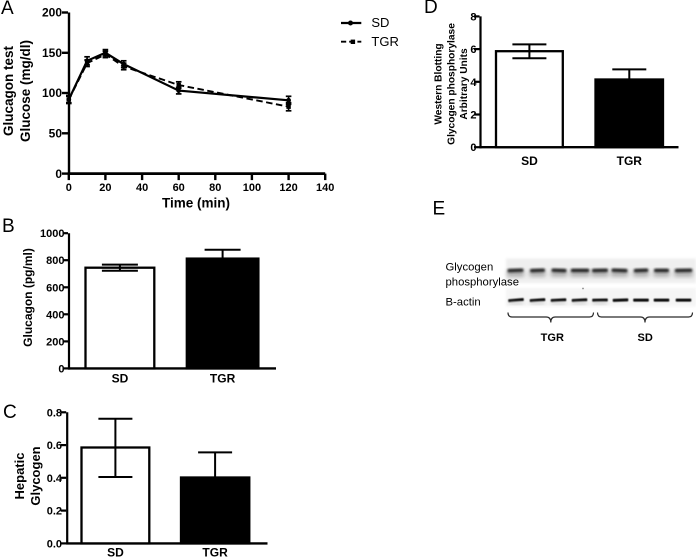 The image size is (696, 557). What do you see at coordinates (54, 413) in the screenshot?
I see `svg-text: 0.8` at bounding box center [54, 413].